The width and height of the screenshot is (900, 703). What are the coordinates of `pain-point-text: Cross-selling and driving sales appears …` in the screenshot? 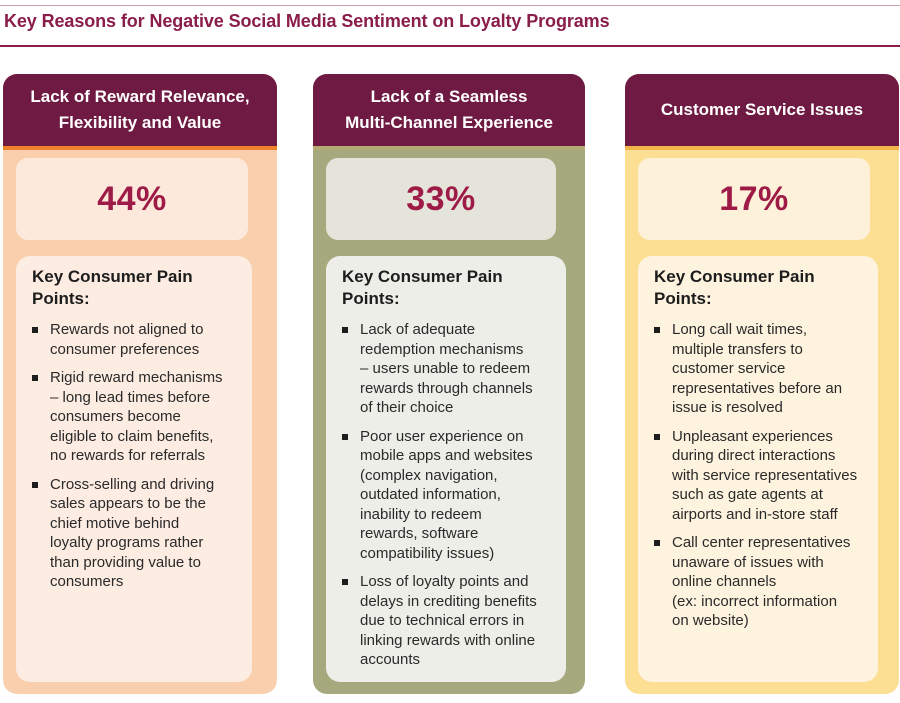 It's located at (132, 533).